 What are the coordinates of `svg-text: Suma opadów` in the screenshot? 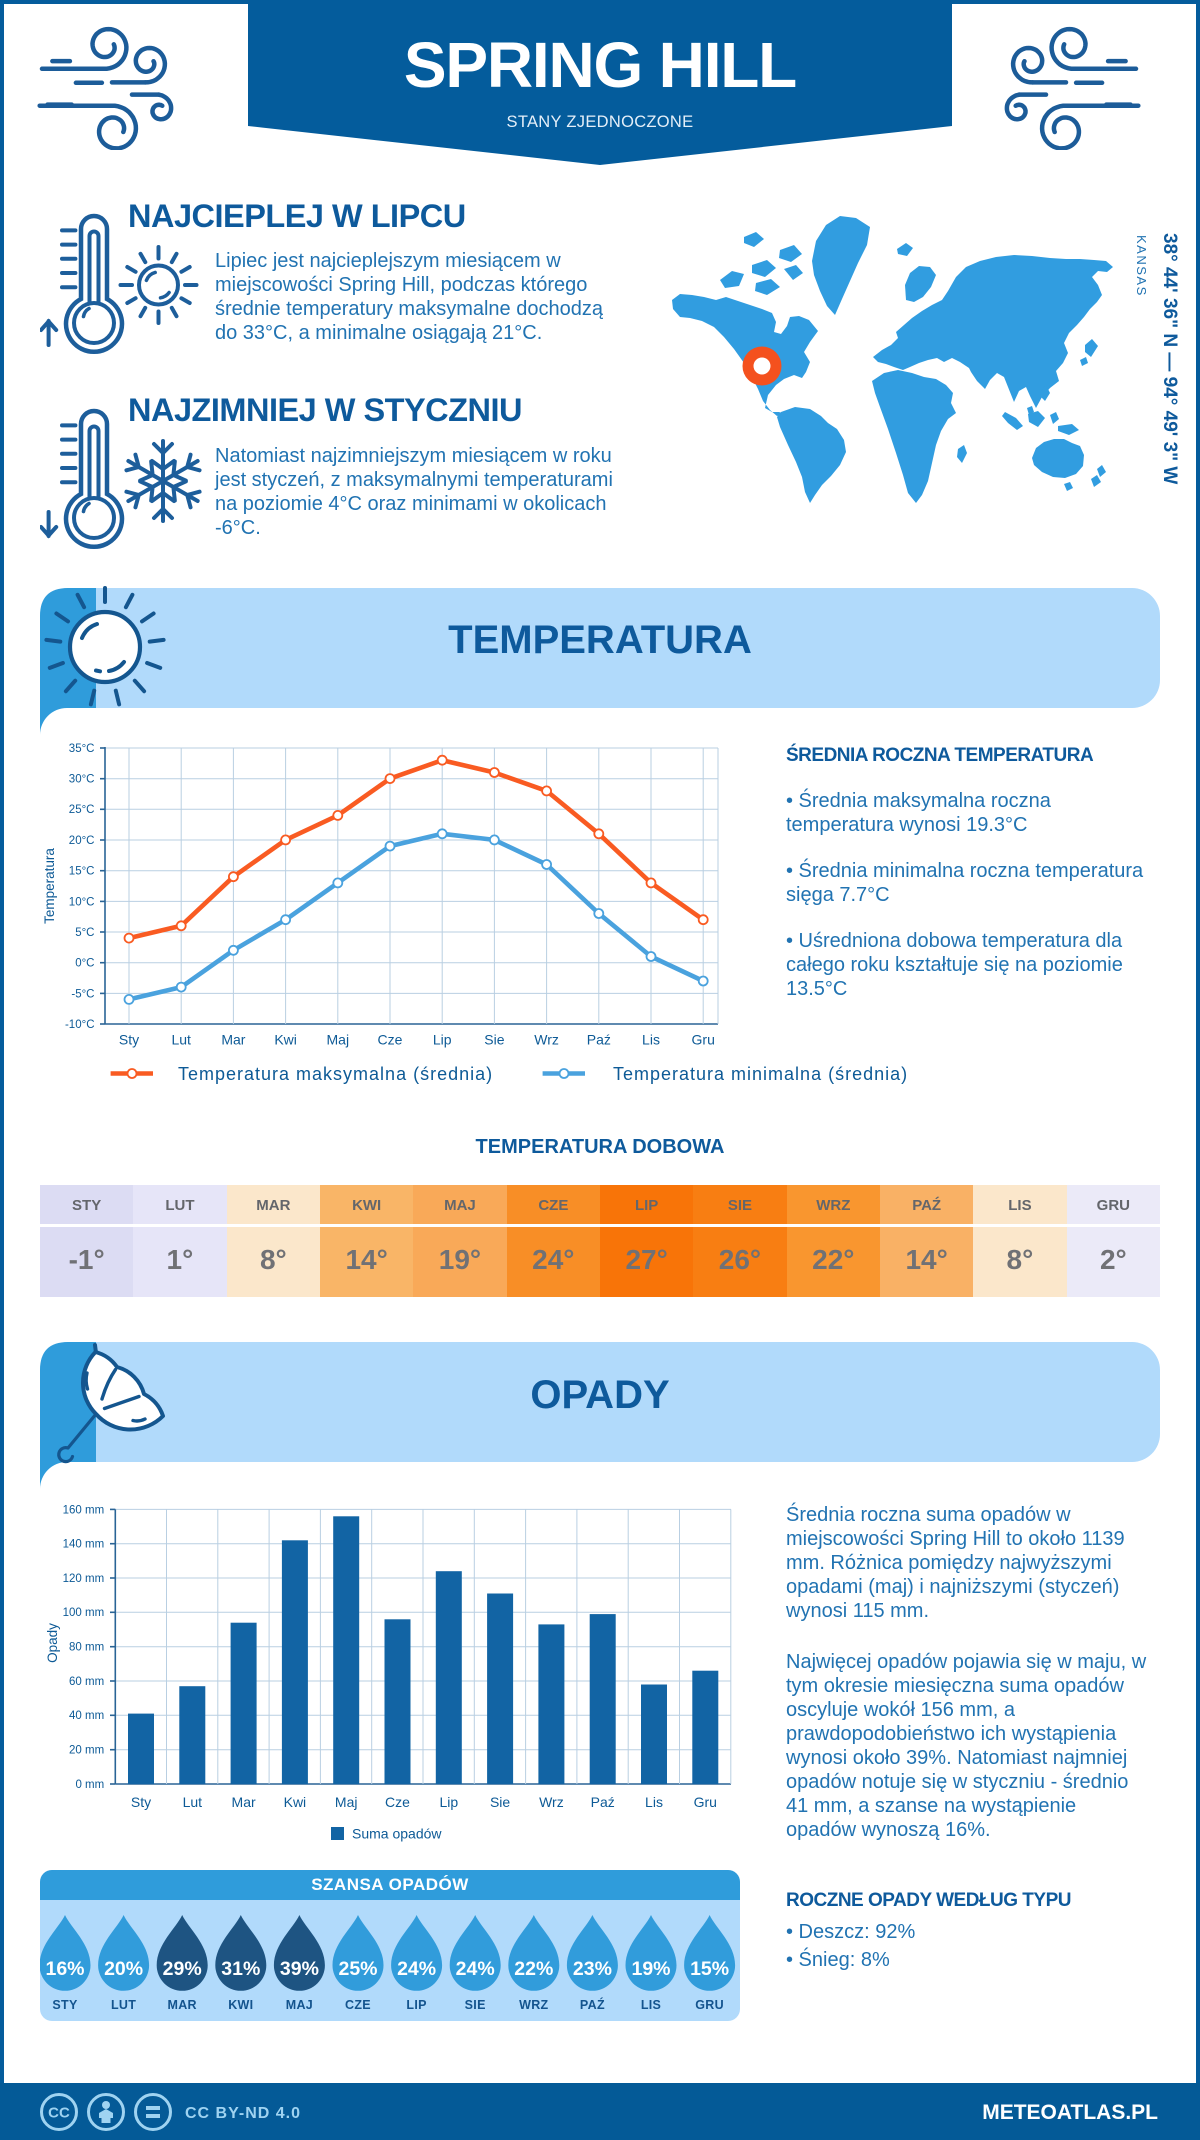 It's located at (397, 1834).